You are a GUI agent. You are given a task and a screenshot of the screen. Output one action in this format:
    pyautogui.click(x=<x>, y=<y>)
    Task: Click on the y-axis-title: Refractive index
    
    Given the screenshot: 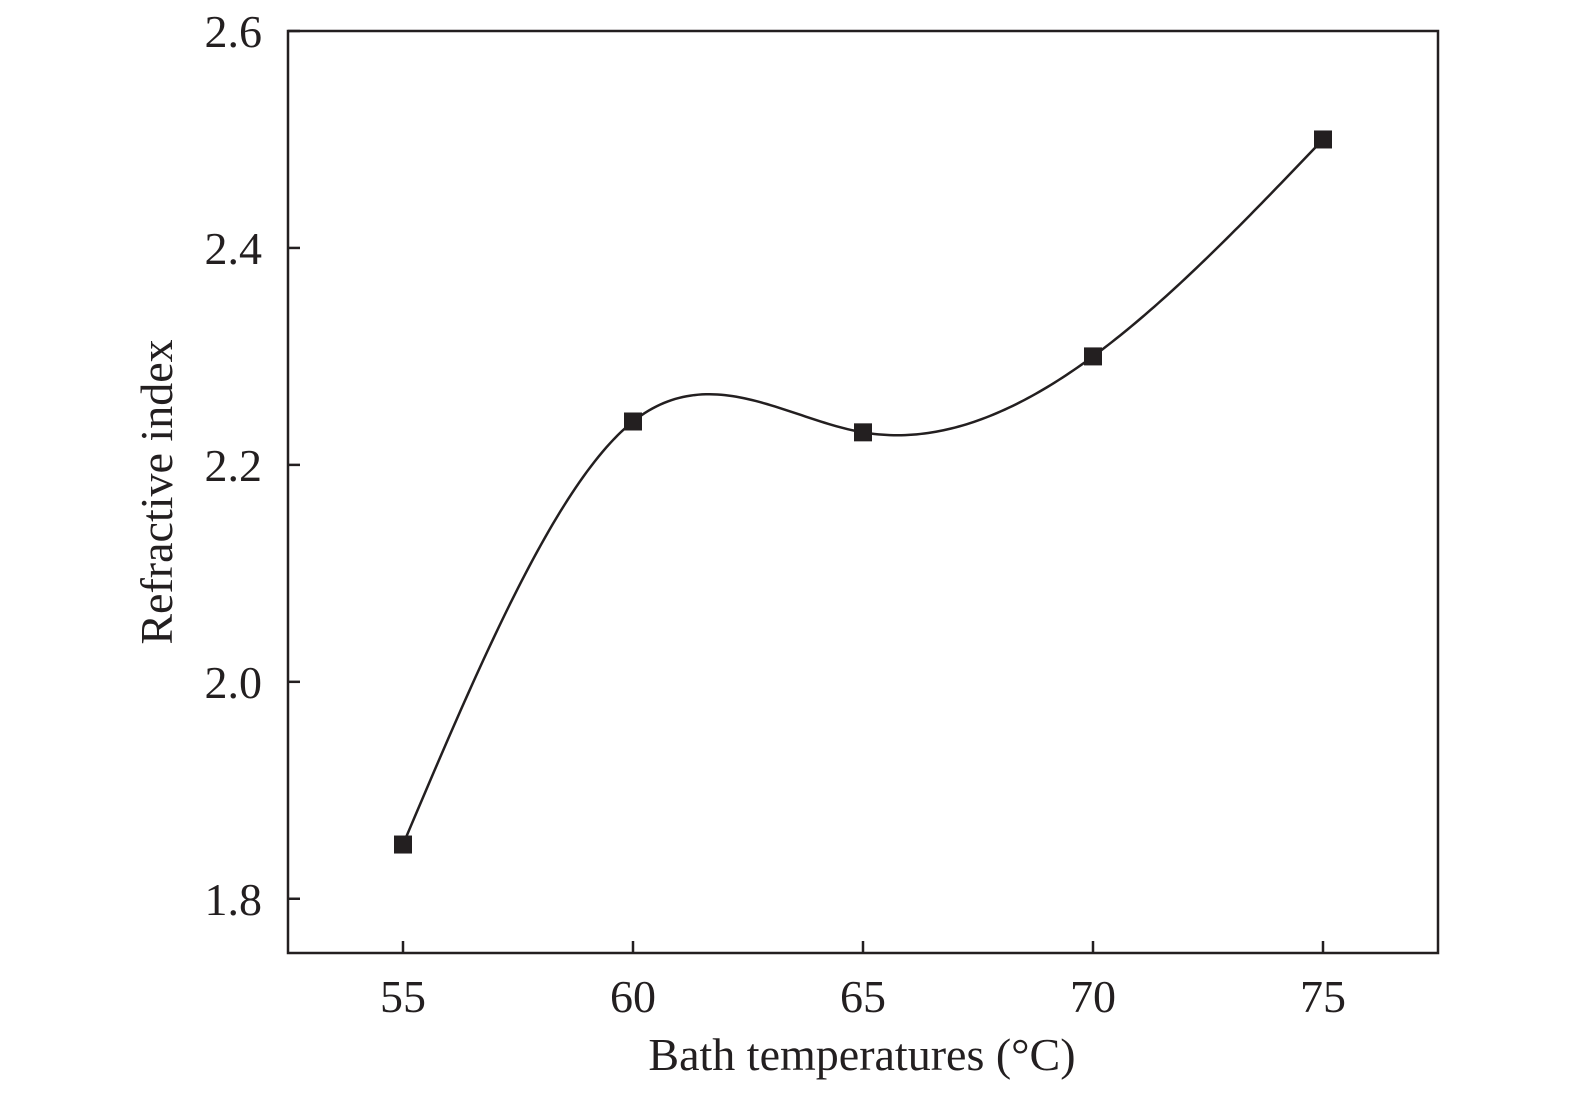 What is the action you would take?
    pyautogui.click(x=156, y=491)
    